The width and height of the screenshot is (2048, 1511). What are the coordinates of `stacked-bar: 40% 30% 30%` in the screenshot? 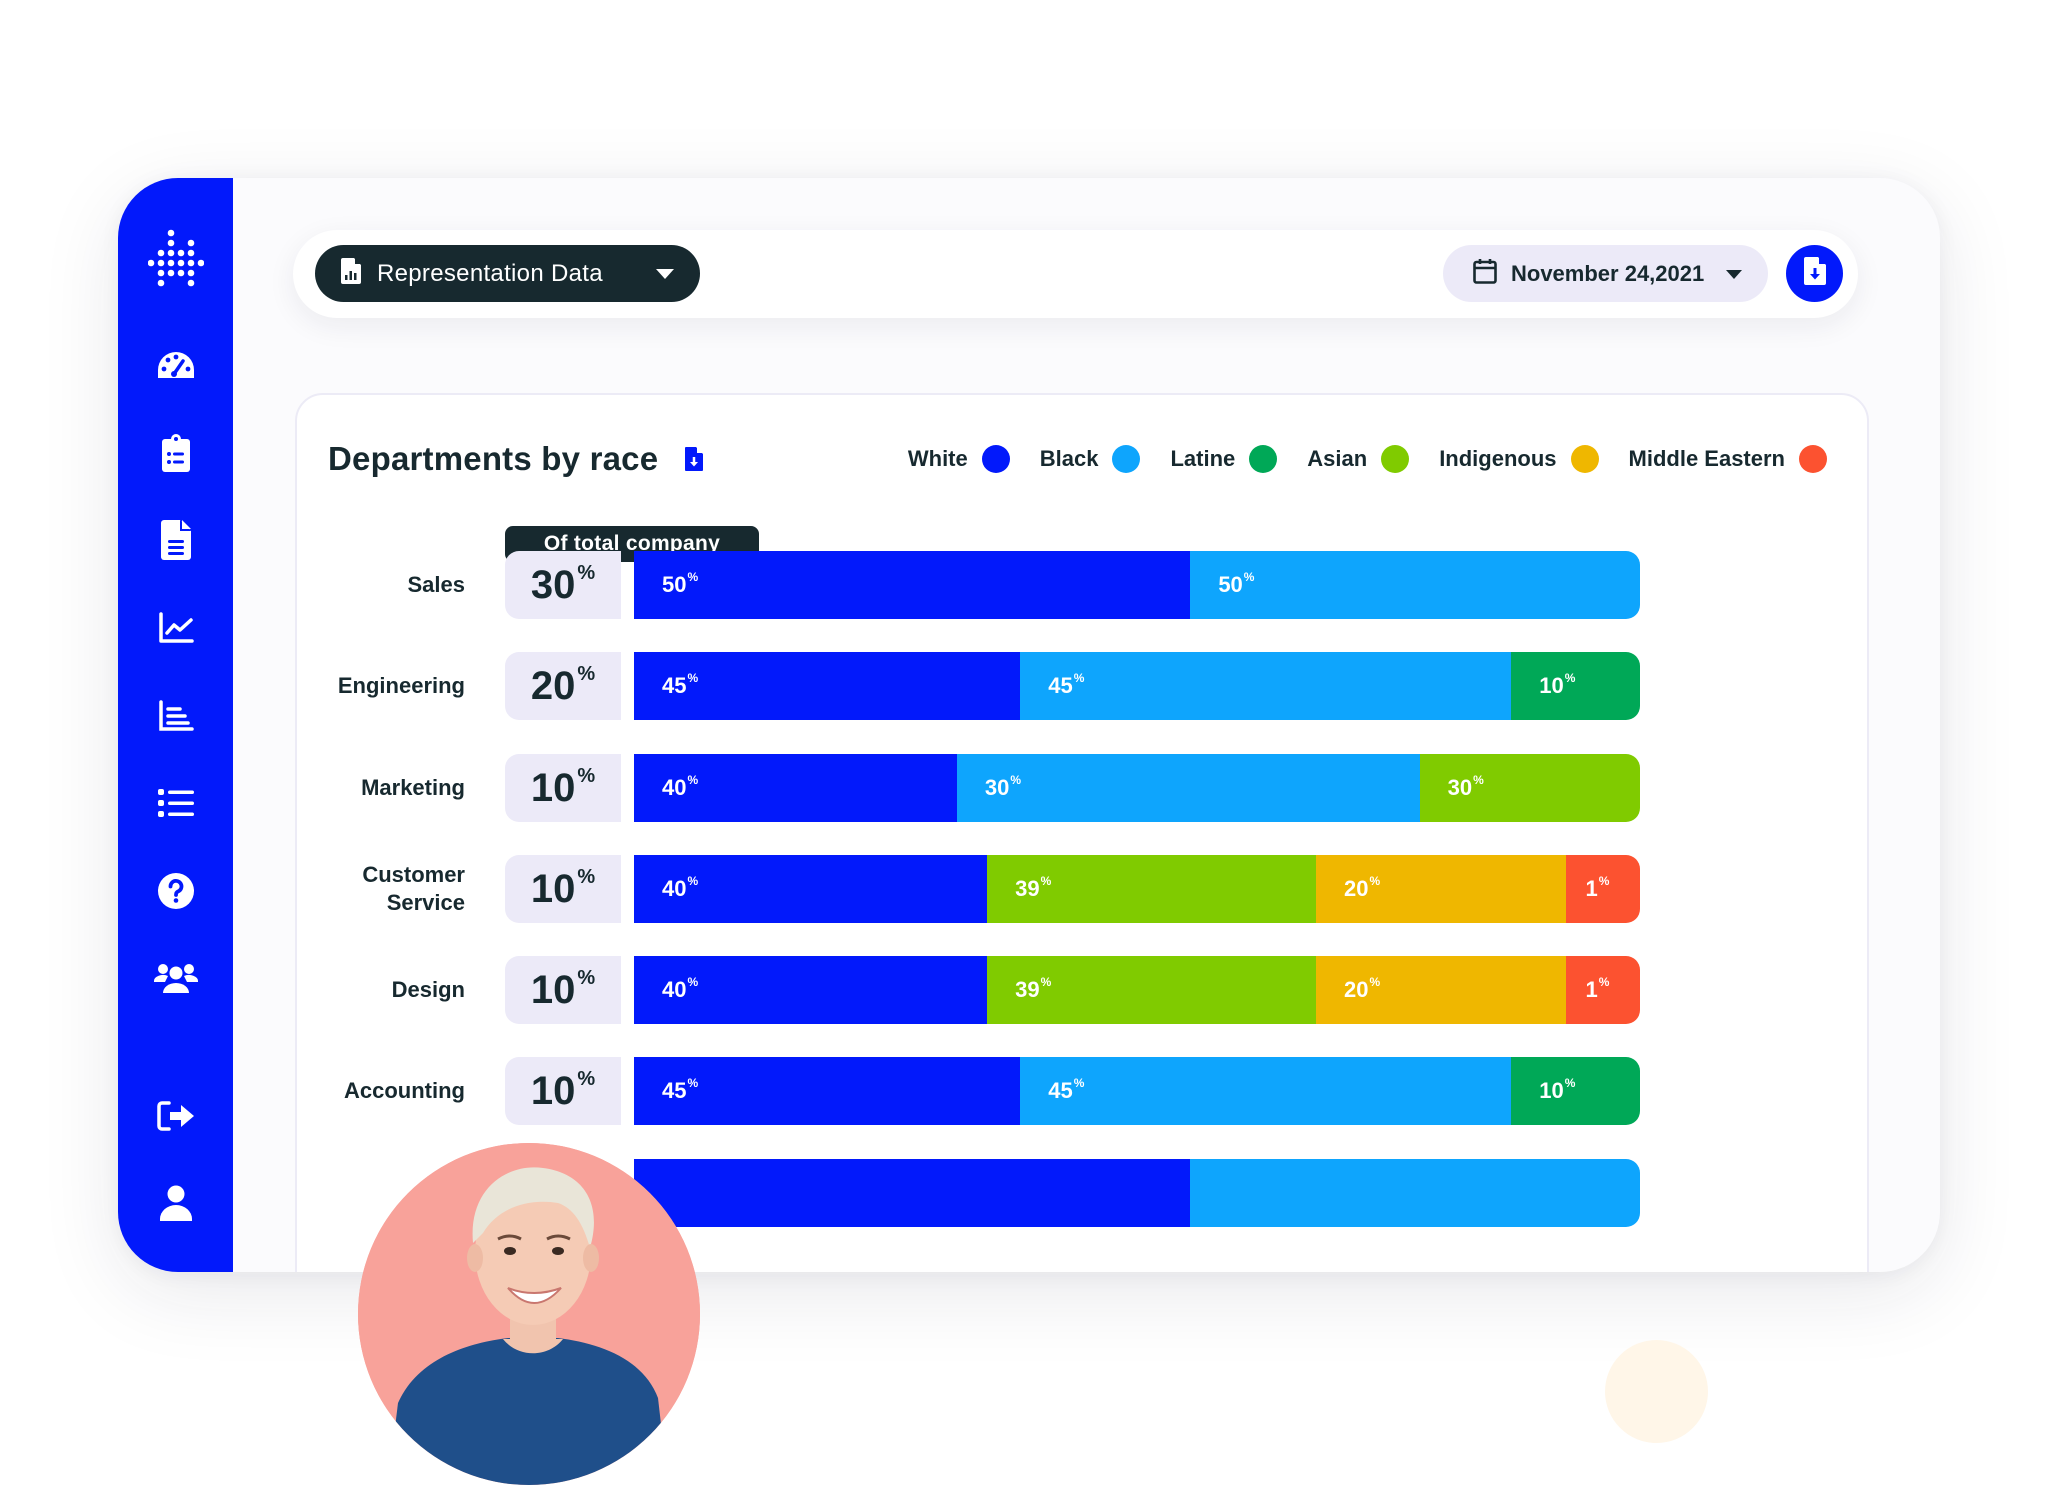 It's located at (1137, 788).